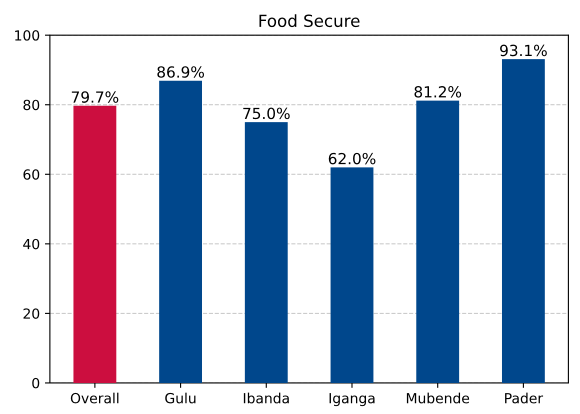  Describe the element at coordinates (31, 244) in the screenshot. I see `y-tick-label: 40` at that location.